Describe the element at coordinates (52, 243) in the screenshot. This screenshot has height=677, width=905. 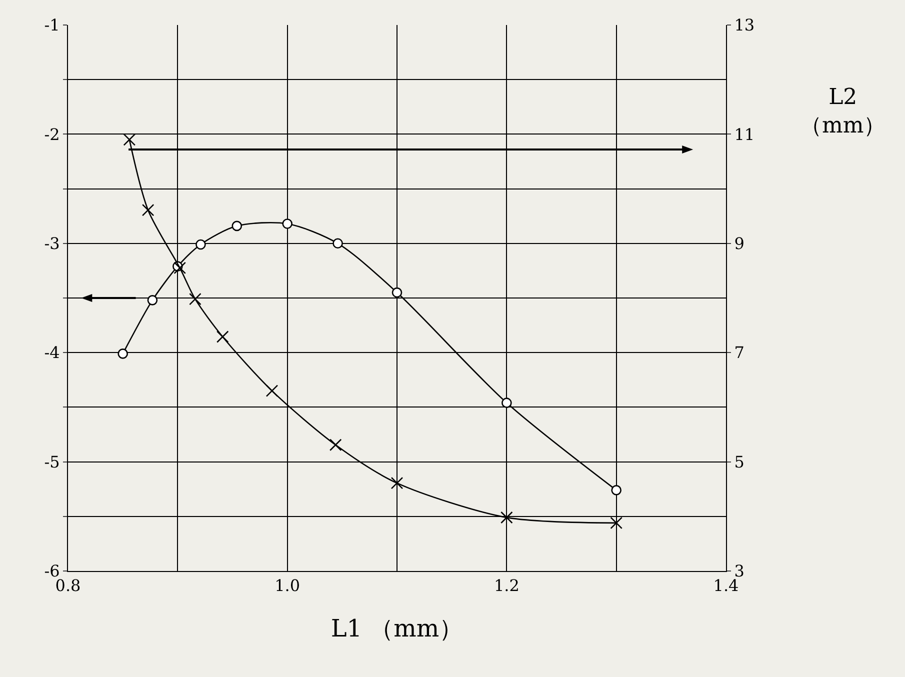
I see `y-tick-label: -3` at that location.